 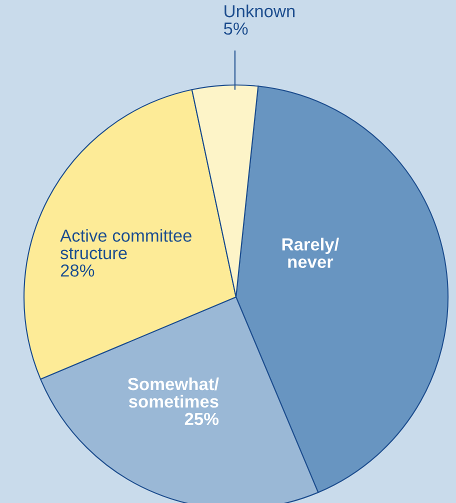 I want to click on data-label: 25%, so click(x=201, y=419).